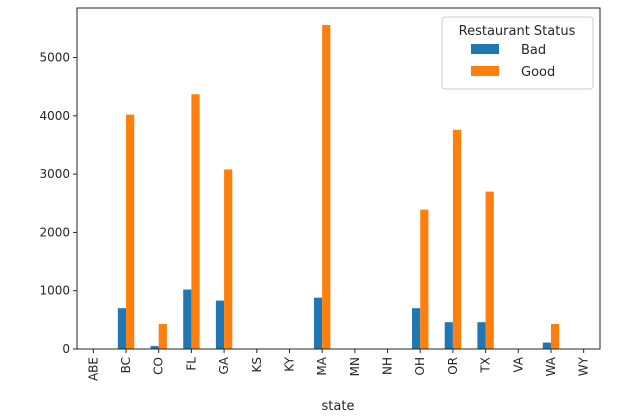 The height and width of the screenshot is (419, 619). Describe the element at coordinates (485, 49) in the screenshot. I see `legend-swatch-bad` at that location.